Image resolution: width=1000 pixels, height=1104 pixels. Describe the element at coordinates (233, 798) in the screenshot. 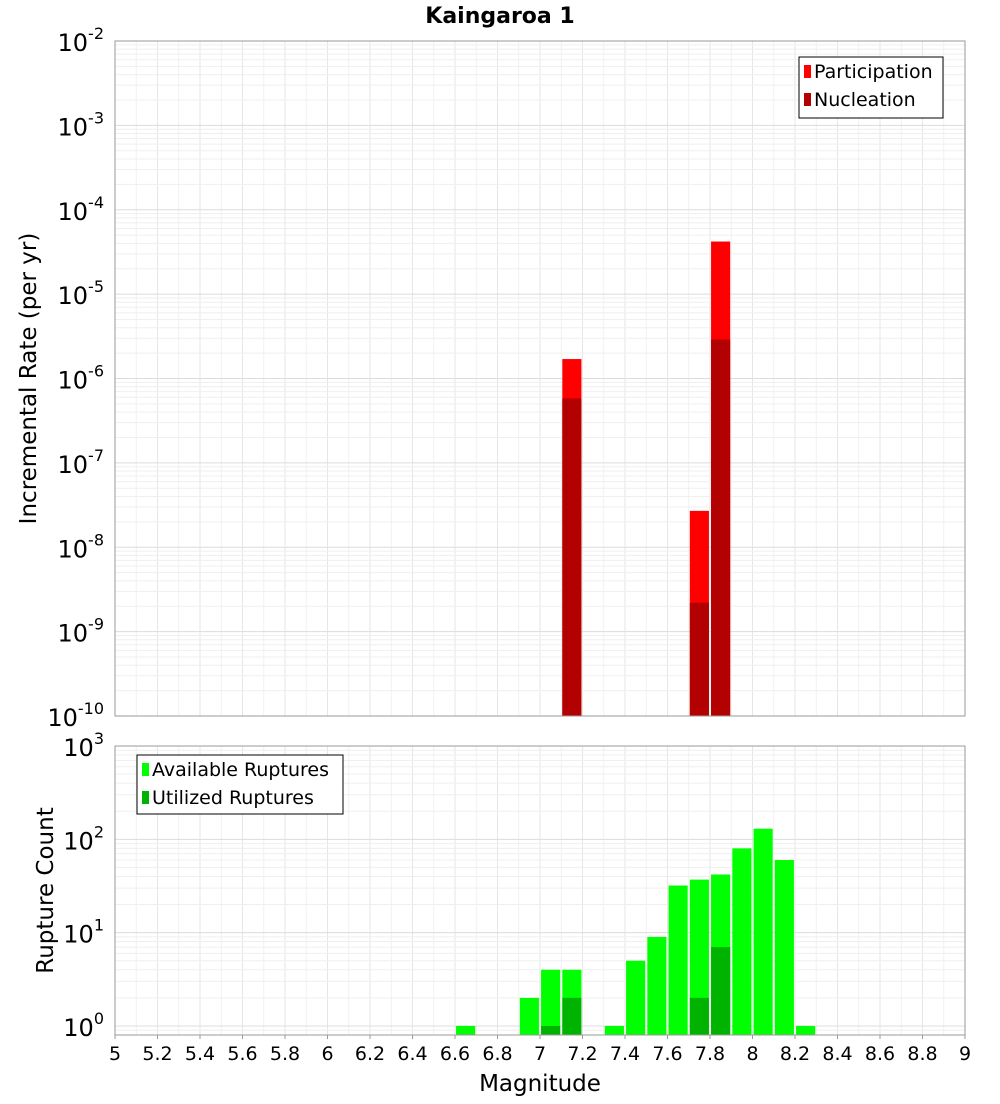

I see `bottom-legend-label: Utilized Ruptures` at that location.